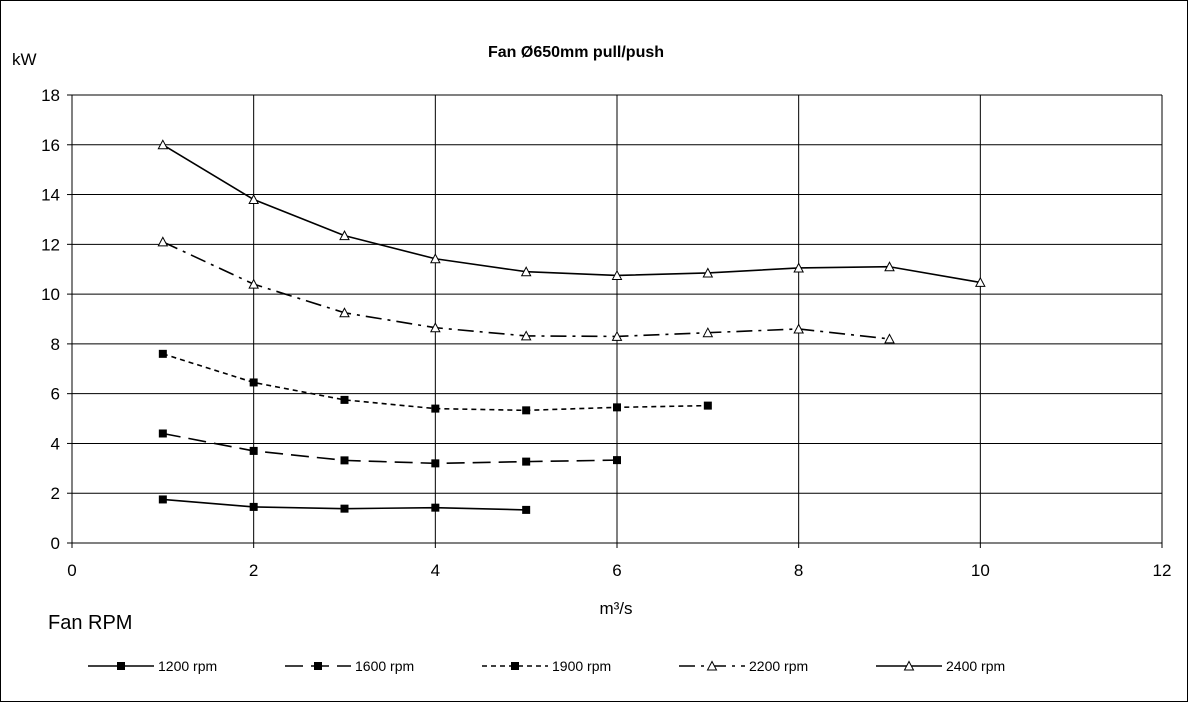 Image resolution: width=1188 pixels, height=707 pixels. What do you see at coordinates (187, 666) in the screenshot?
I see `legend-label-0: 1200 rpm` at bounding box center [187, 666].